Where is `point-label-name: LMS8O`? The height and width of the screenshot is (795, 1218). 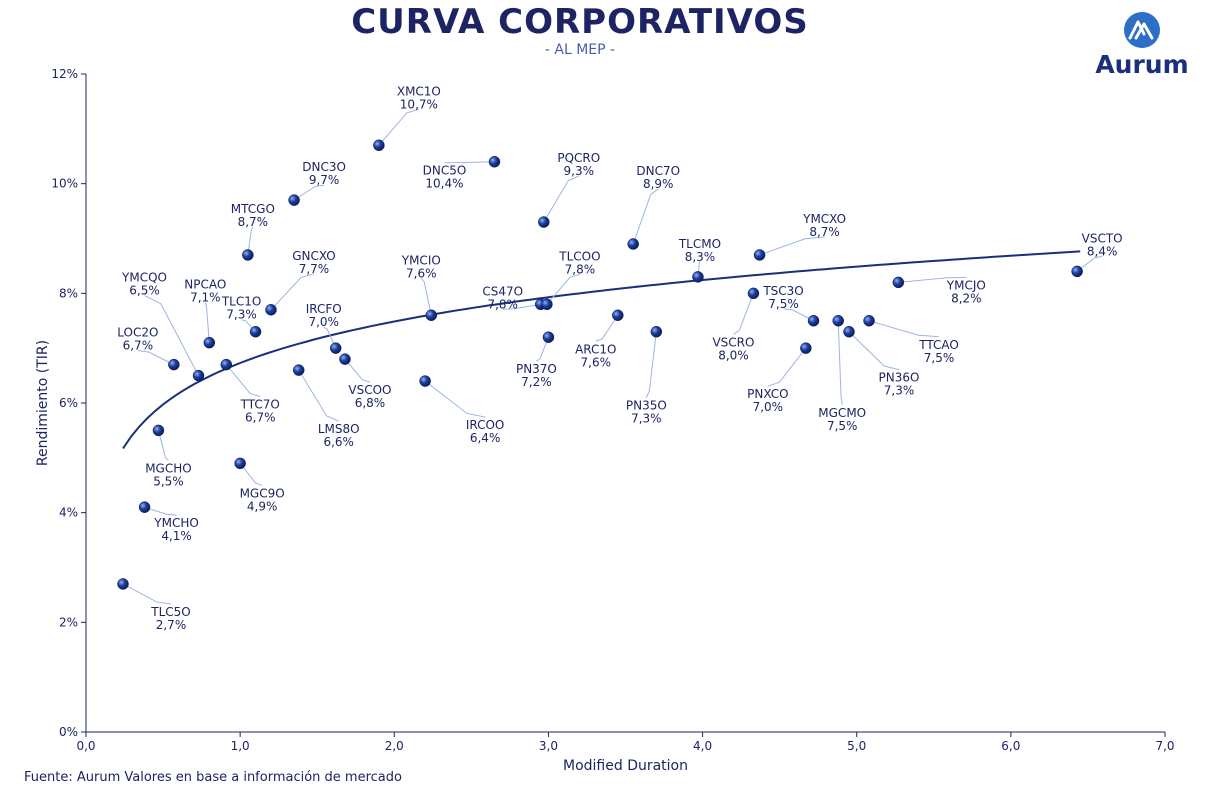
point-label-name: LMS8O is located at coordinates (339, 429).